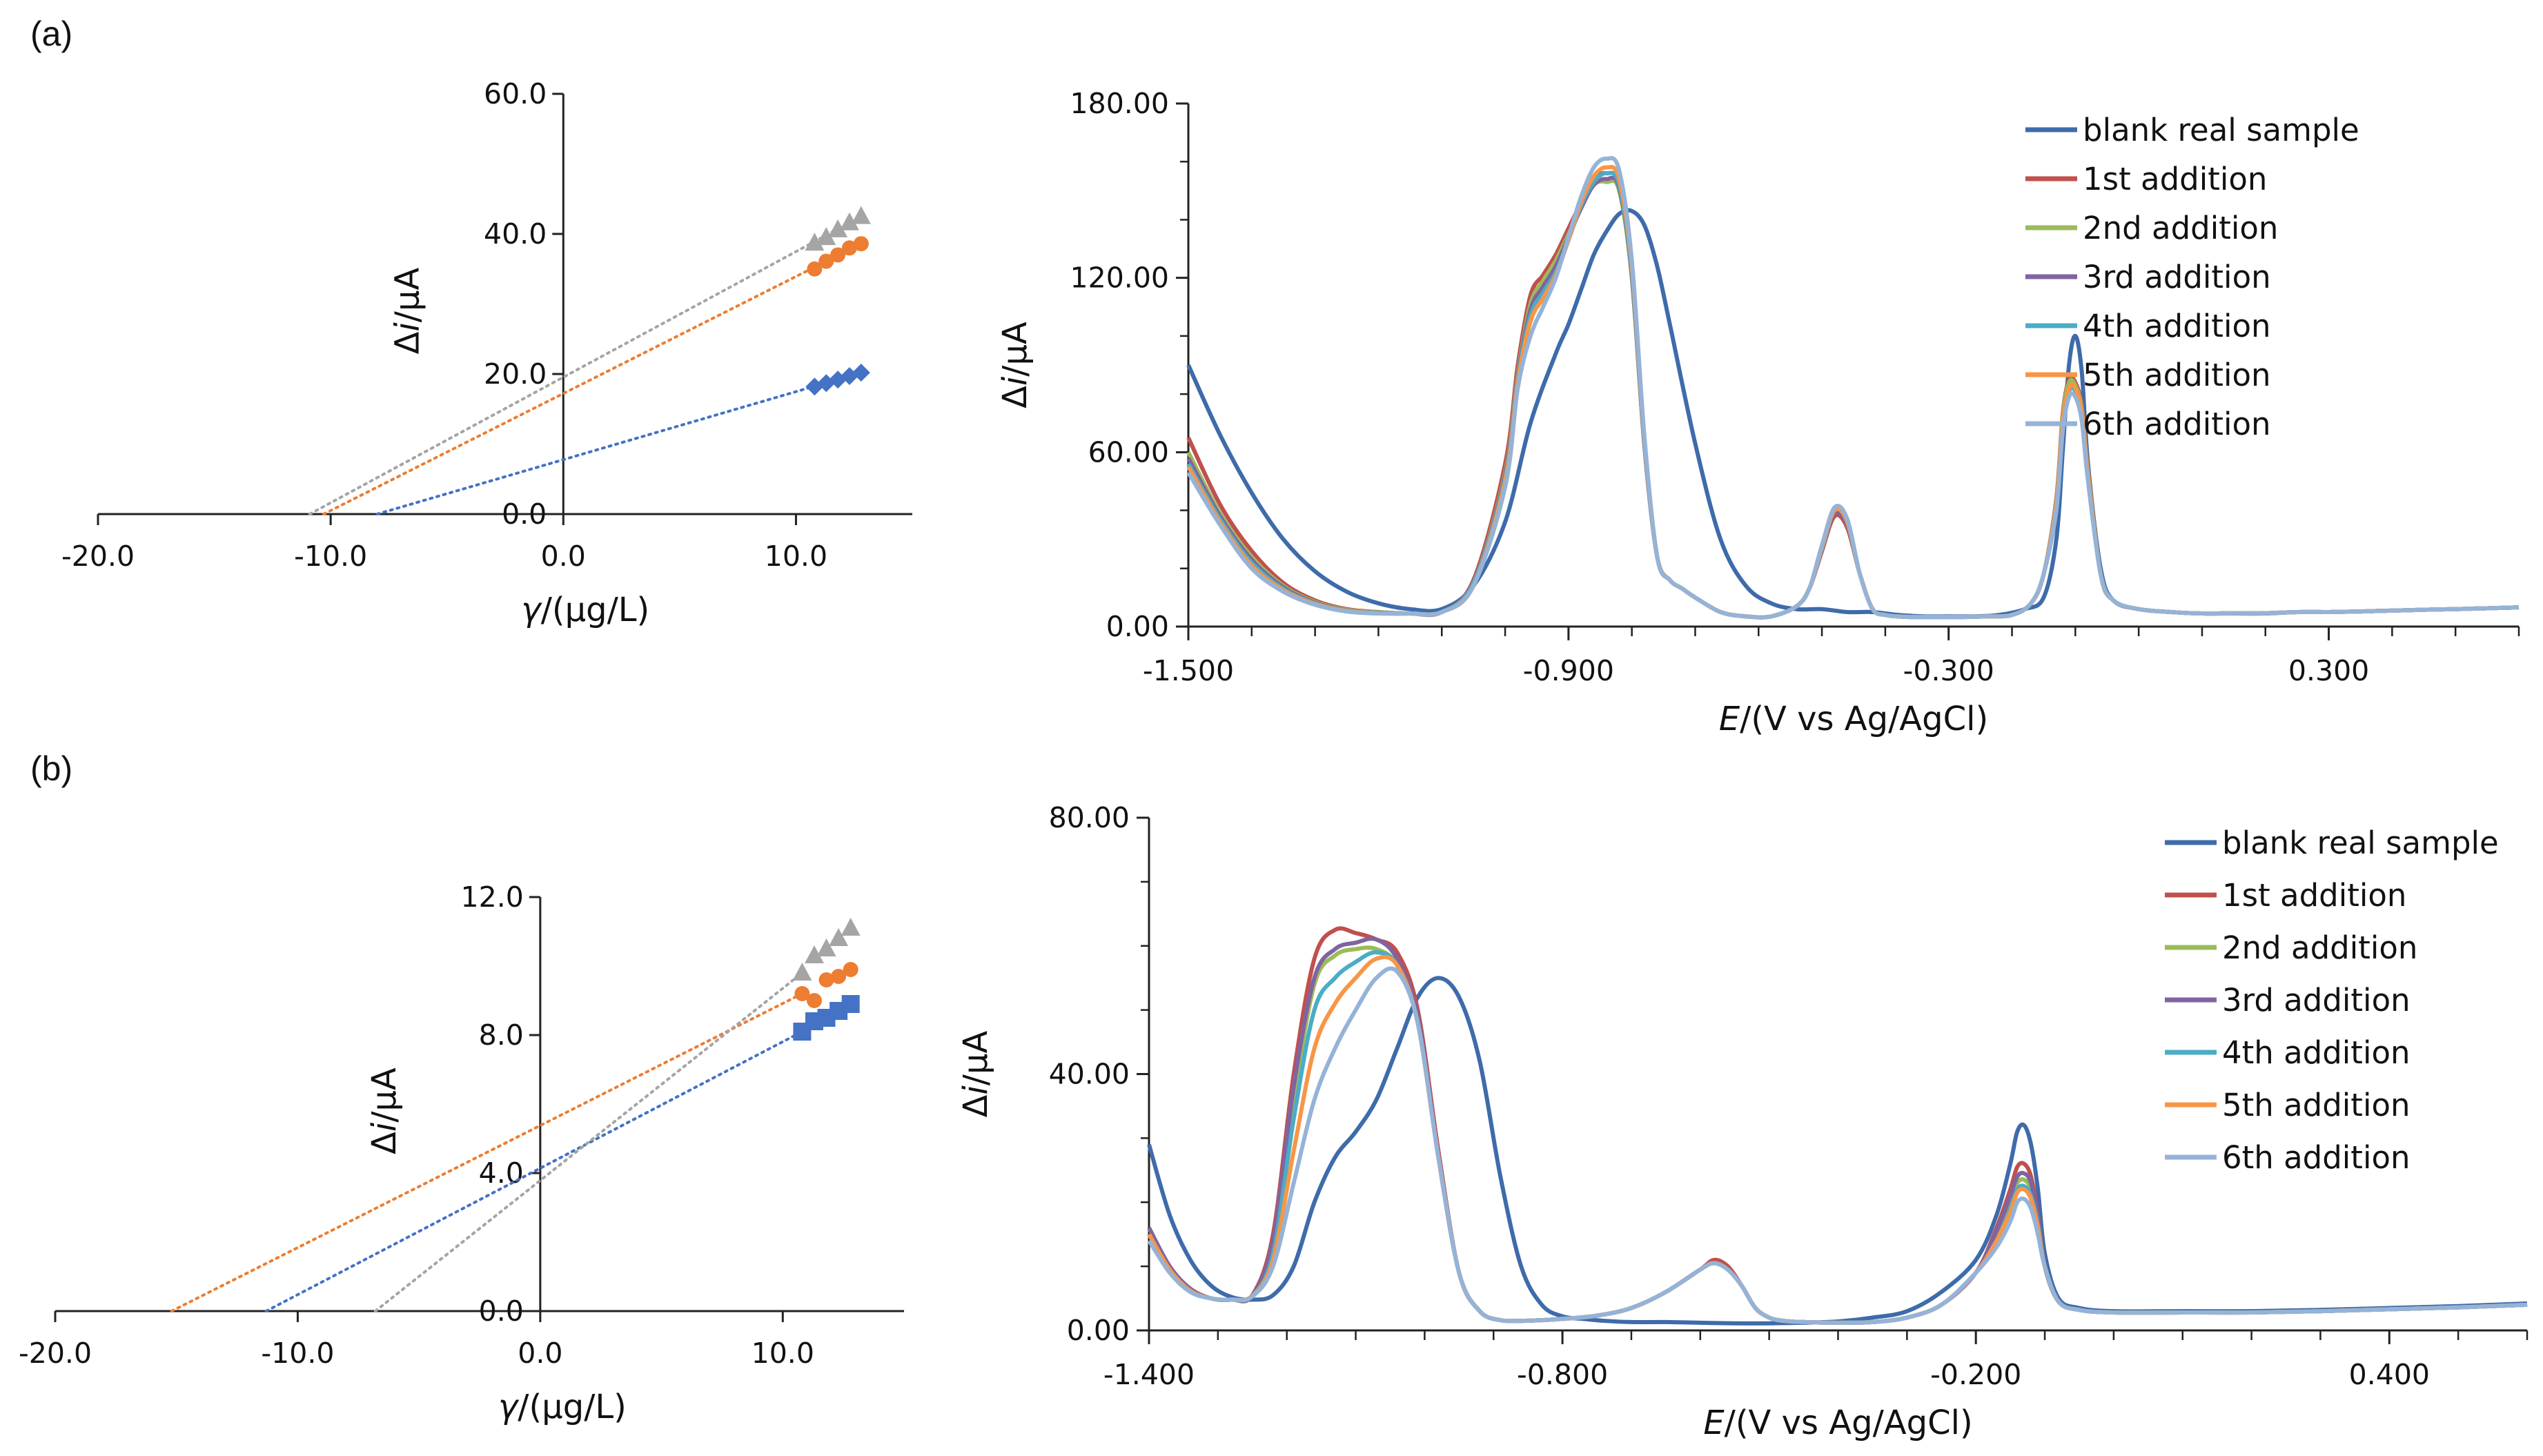 The width and height of the screenshot is (2543, 1456). Describe the element at coordinates (1837, 1145) in the screenshot. I see `series-line-6th-addition` at that location.